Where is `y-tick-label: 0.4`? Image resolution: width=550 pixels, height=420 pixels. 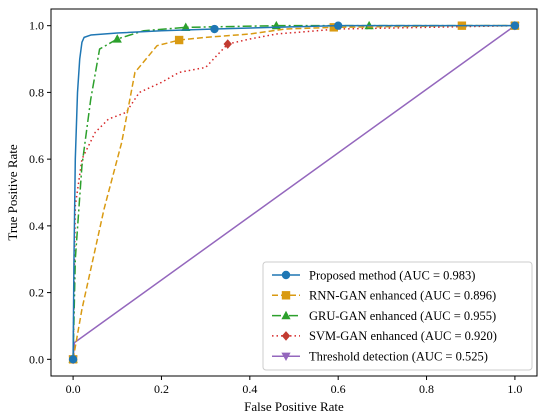 y-tick-label: 0.4 is located at coordinates (36, 226).